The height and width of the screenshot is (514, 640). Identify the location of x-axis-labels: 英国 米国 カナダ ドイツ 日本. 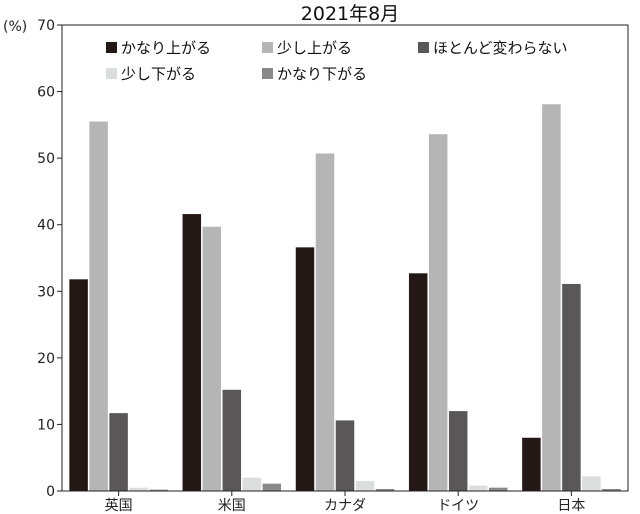
(345, 502).